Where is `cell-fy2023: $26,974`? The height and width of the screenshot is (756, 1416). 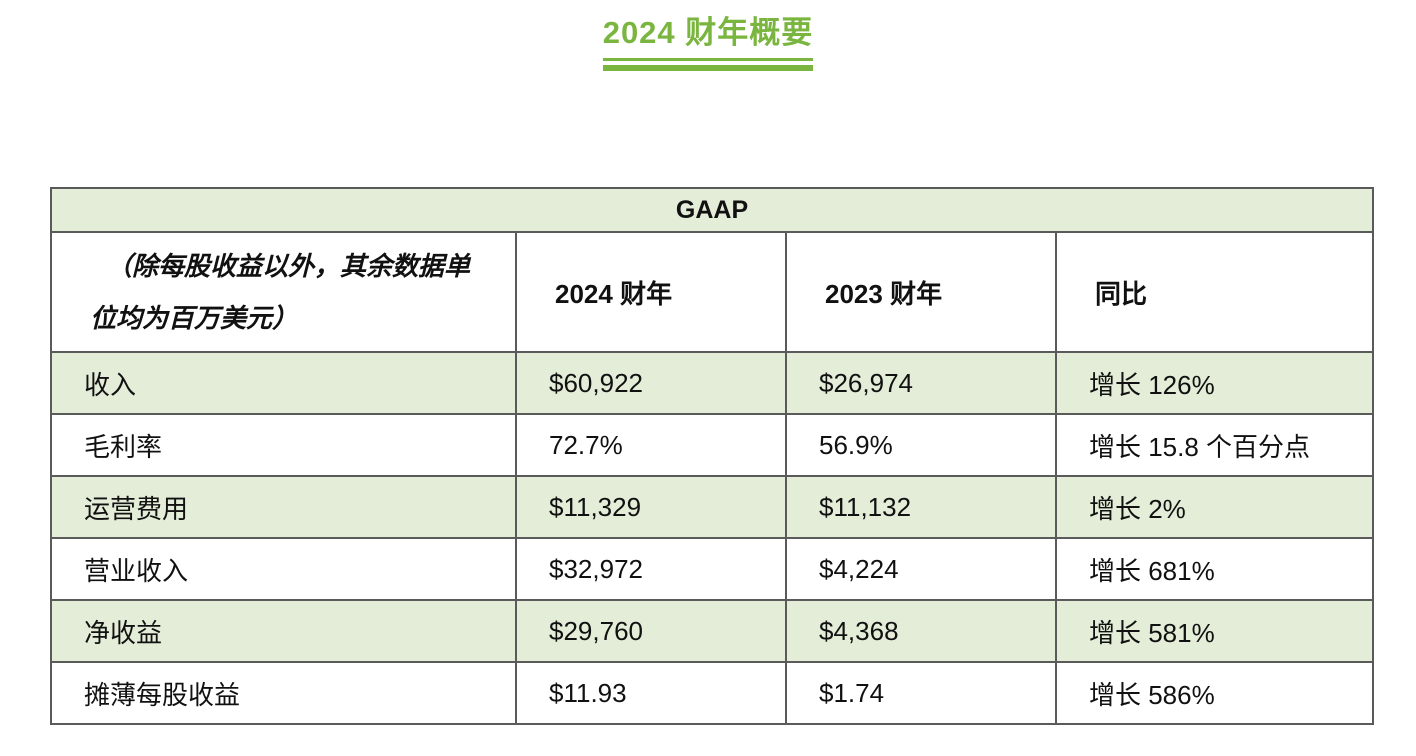 cell-fy2023: $26,974 is located at coordinates (921, 383).